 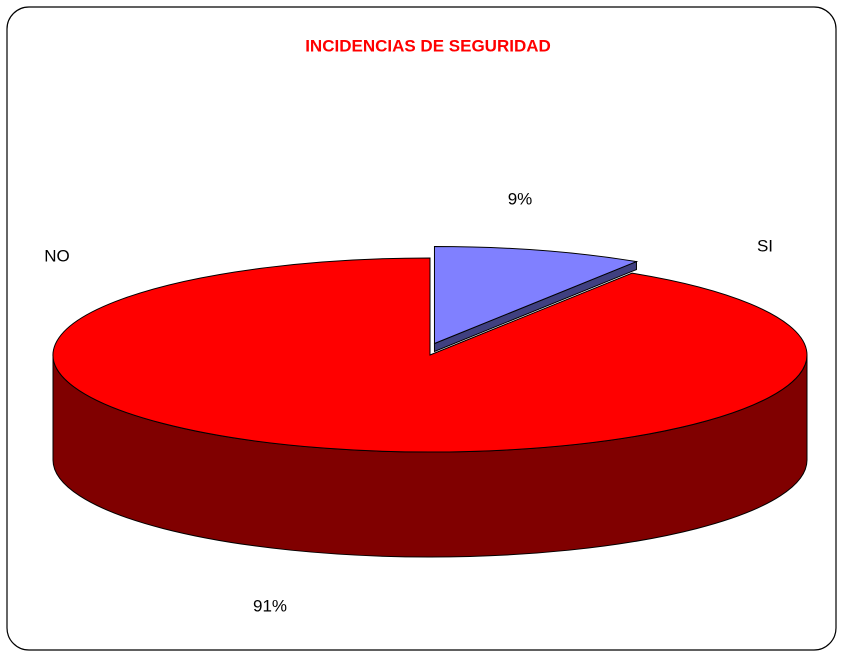 What do you see at coordinates (270, 605) in the screenshot?
I see `value-label: 91%` at bounding box center [270, 605].